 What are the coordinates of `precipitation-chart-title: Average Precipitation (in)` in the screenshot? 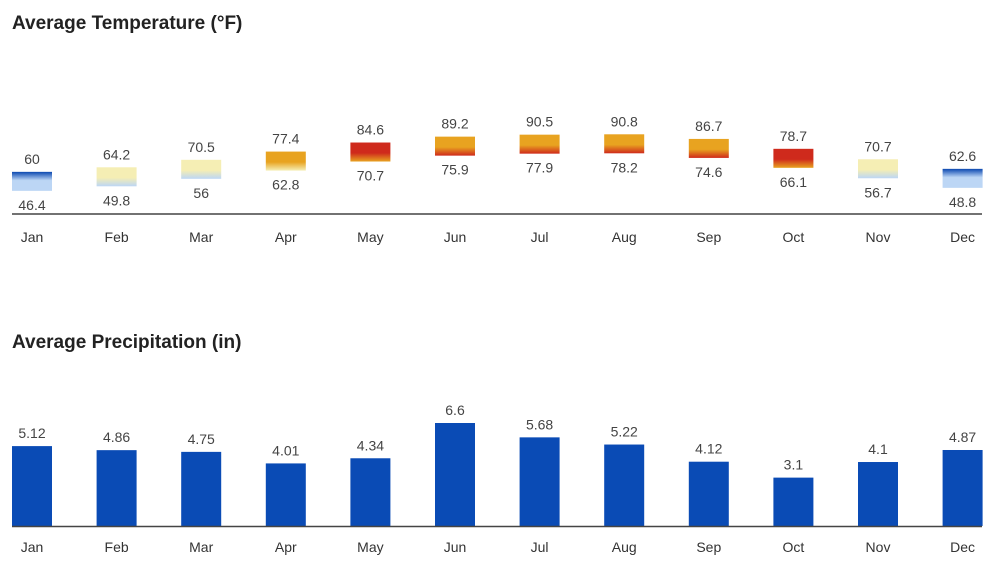 It's located at (126, 342).